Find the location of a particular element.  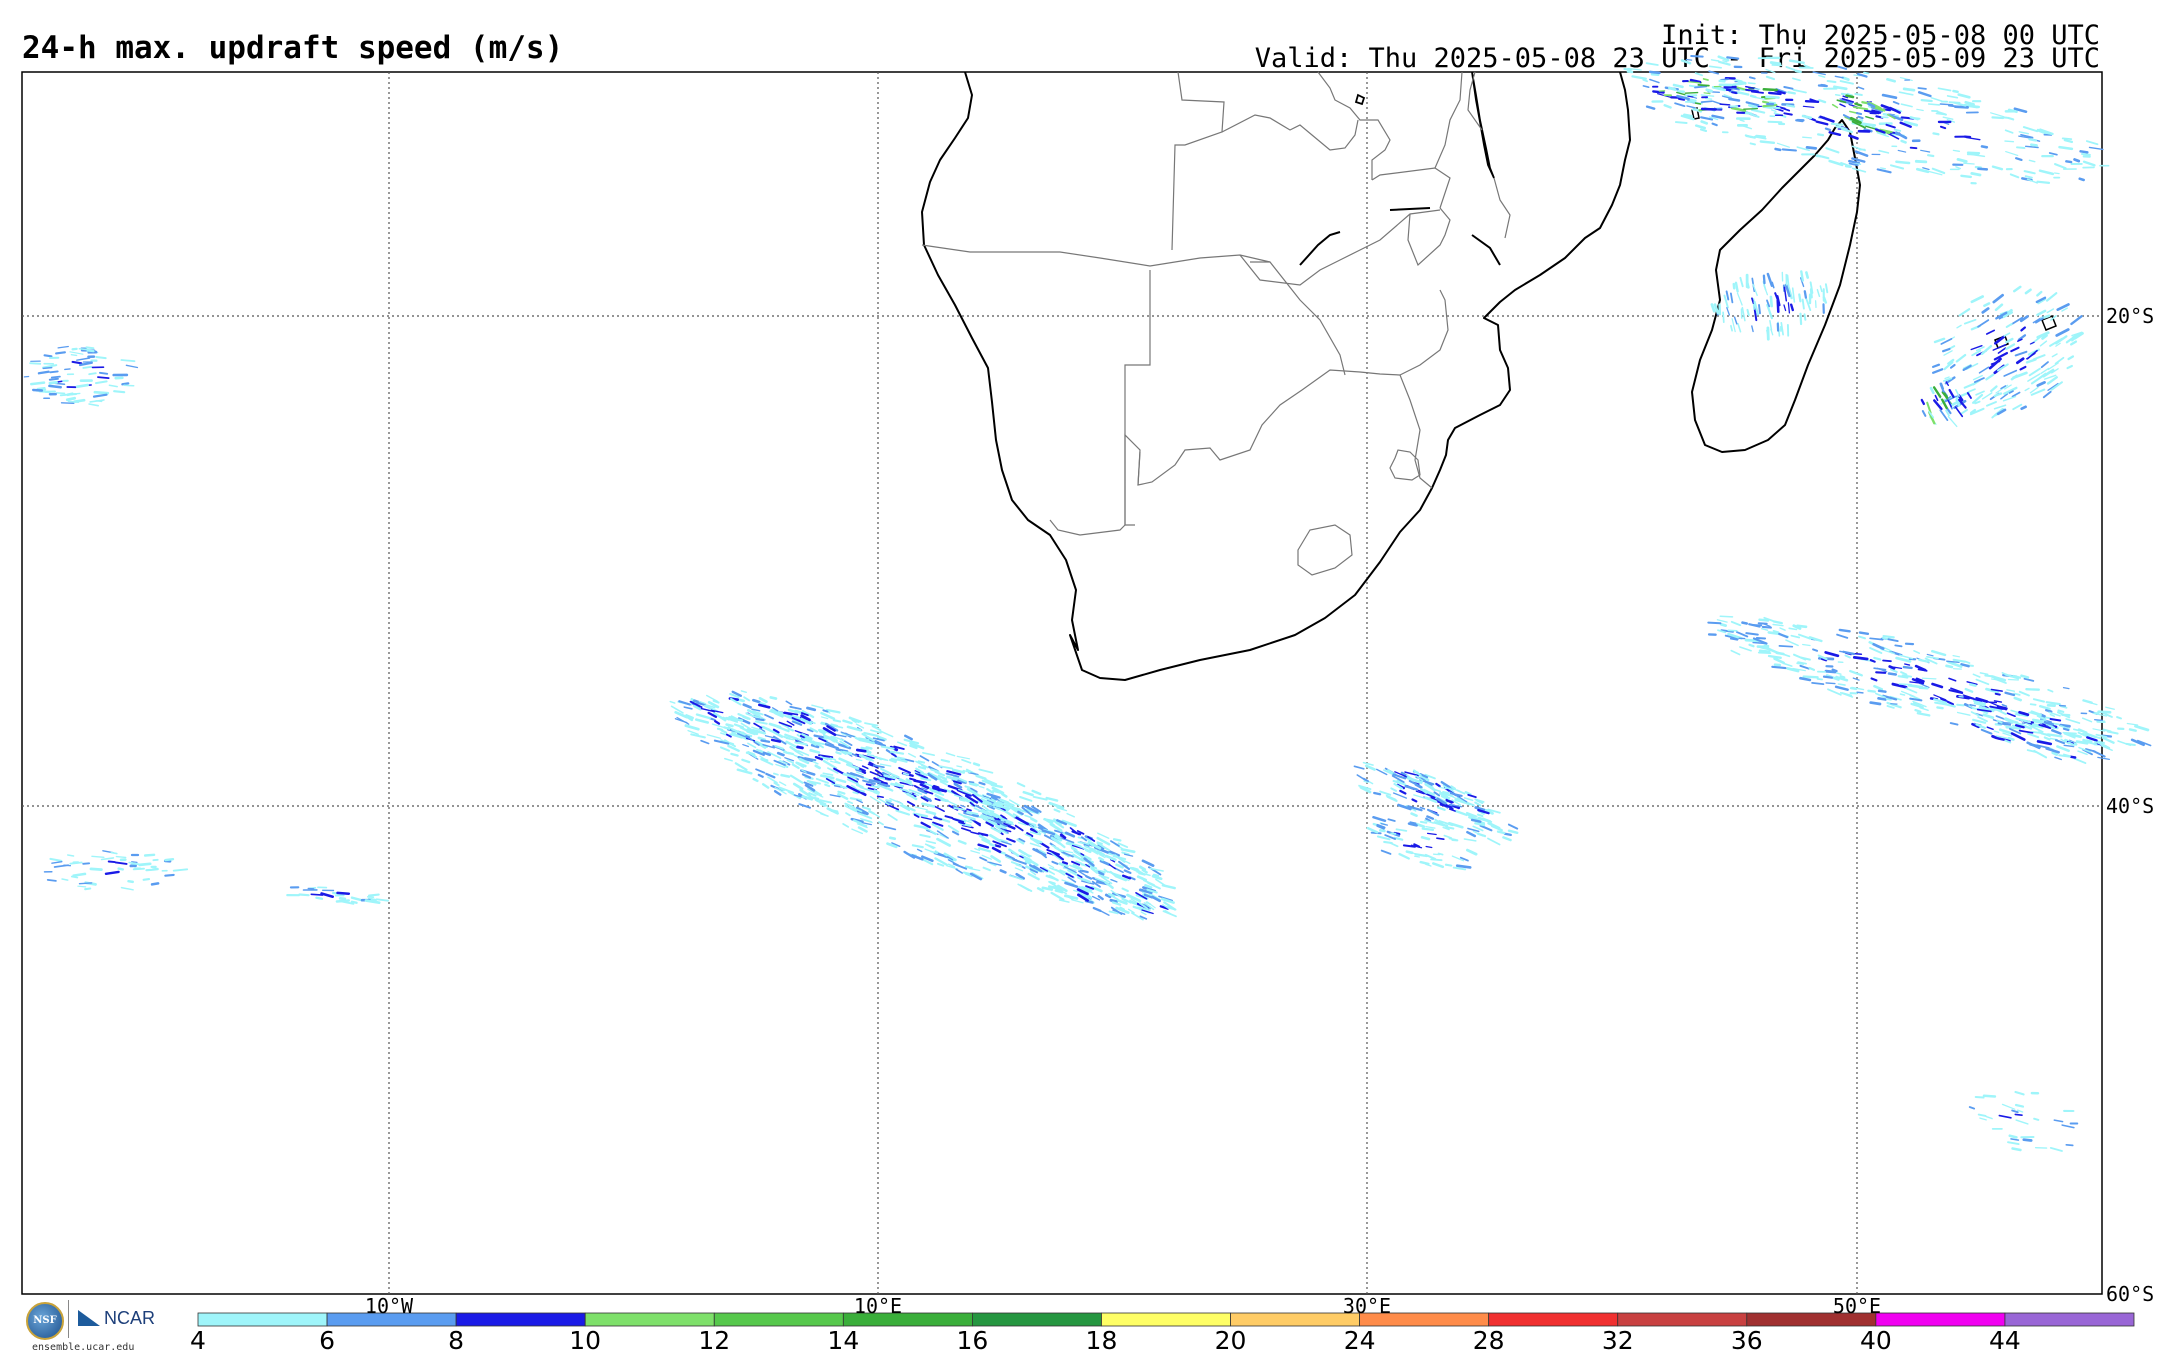

colorbar-tick-label: 4 is located at coordinates (198, 1340).